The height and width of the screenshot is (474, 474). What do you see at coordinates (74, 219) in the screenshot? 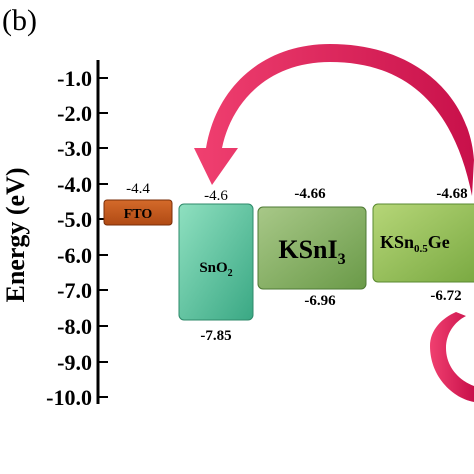
I see `y-tick-label: -5.0` at bounding box center [74, 219].